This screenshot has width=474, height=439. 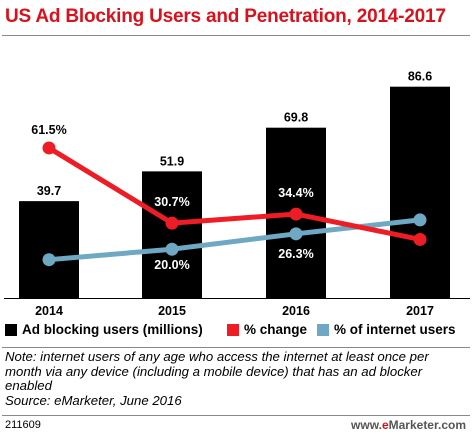 I want to click on brand-url: www.eMarketer.com, so click(x=408, y=425).